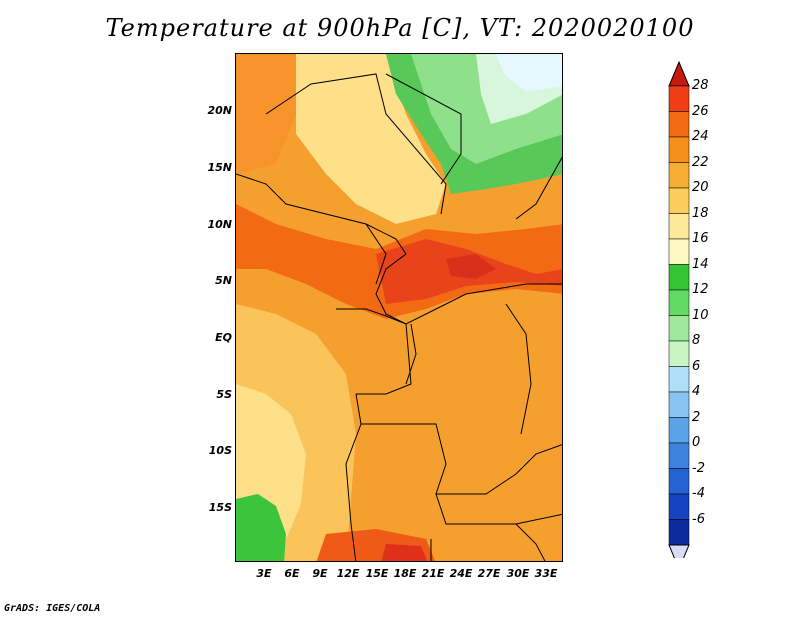  I want to click on central-peak-zone, so click(471, 266).